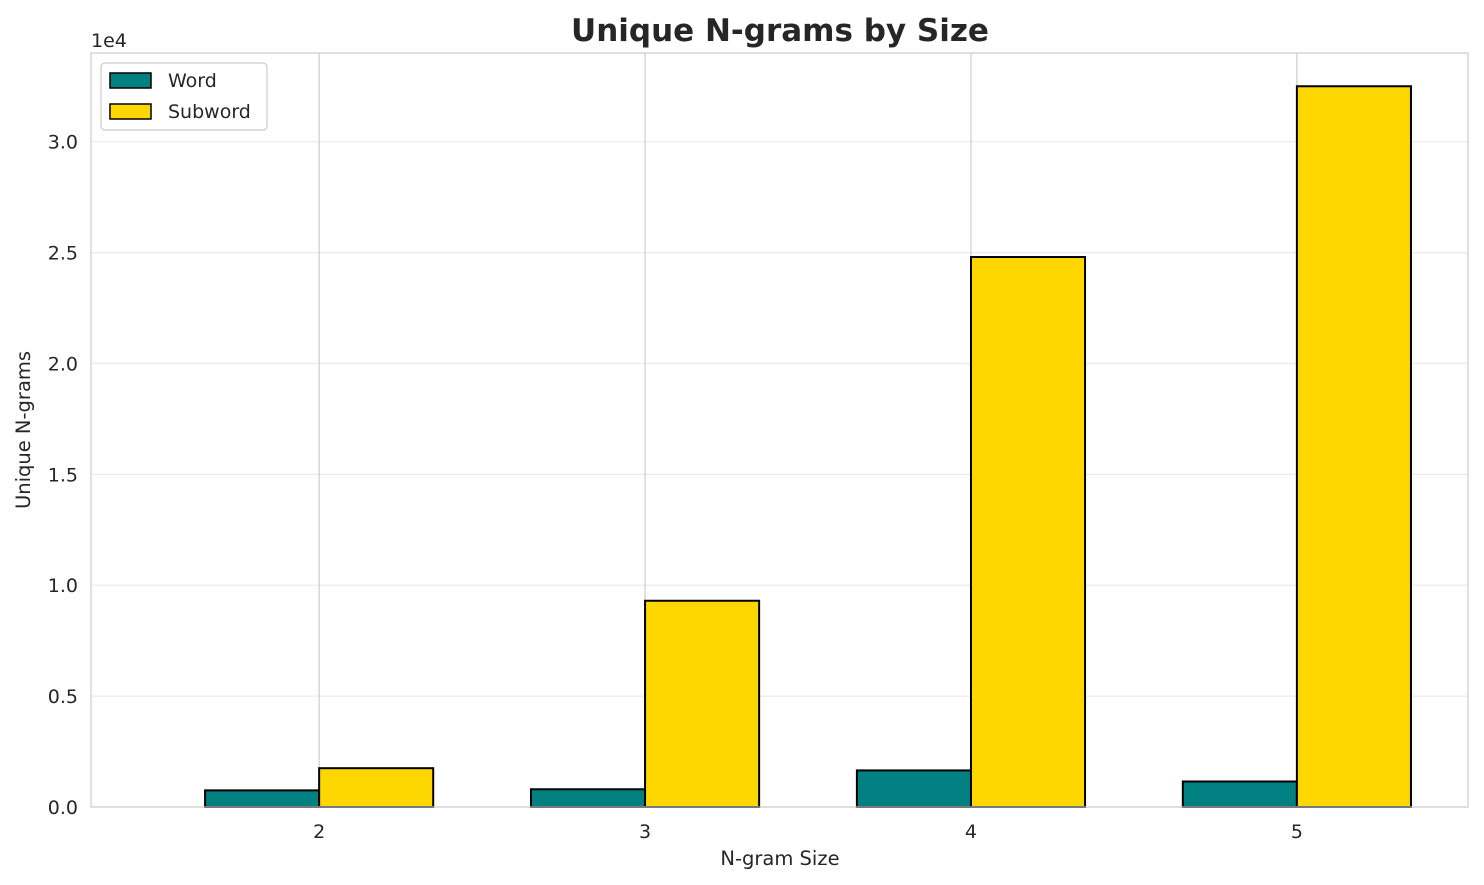  I want to click on y-offset-label: 1e4, so click(109, 41).